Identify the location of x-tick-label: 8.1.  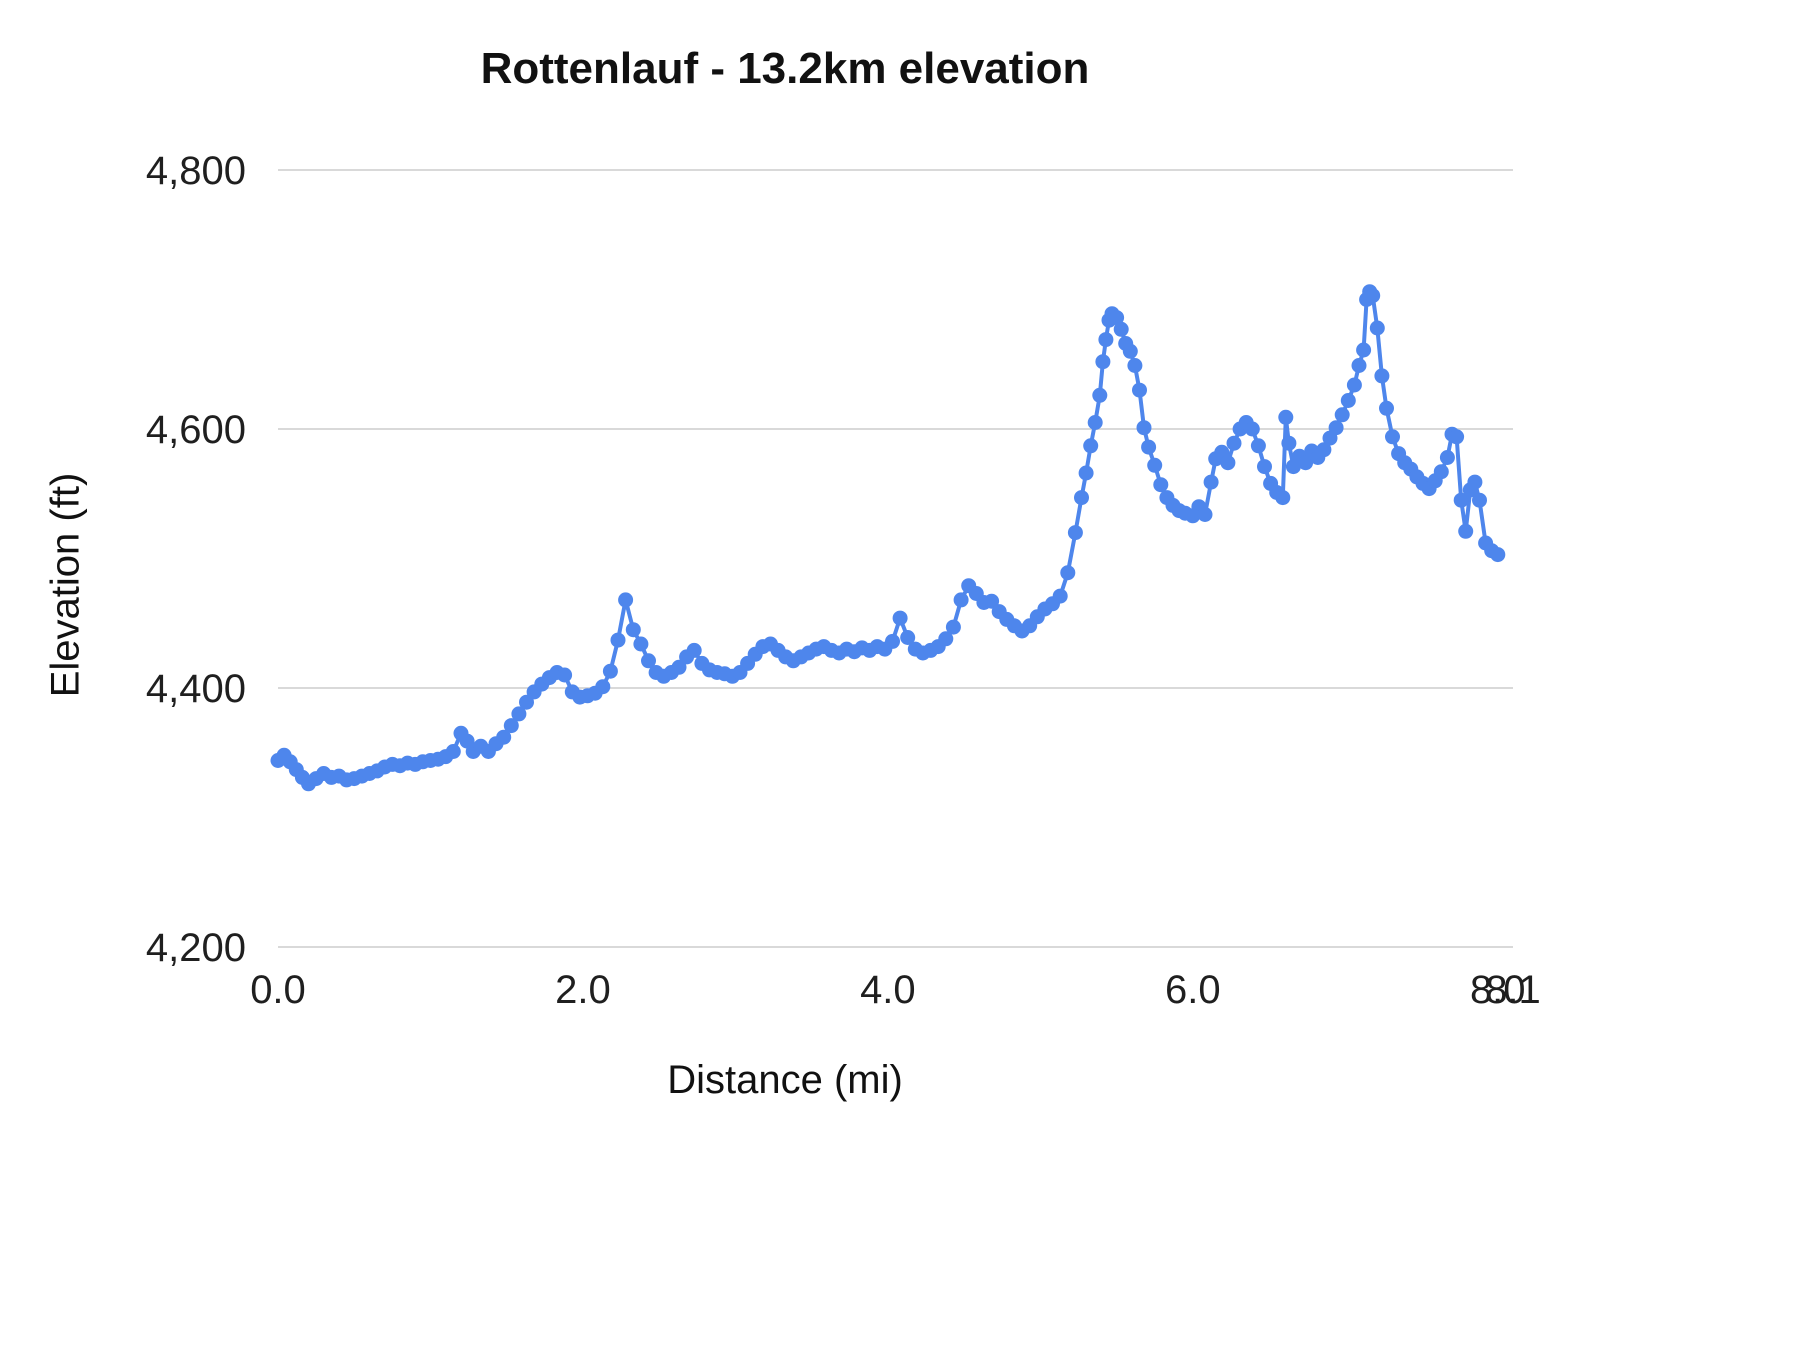
(1513, 990).